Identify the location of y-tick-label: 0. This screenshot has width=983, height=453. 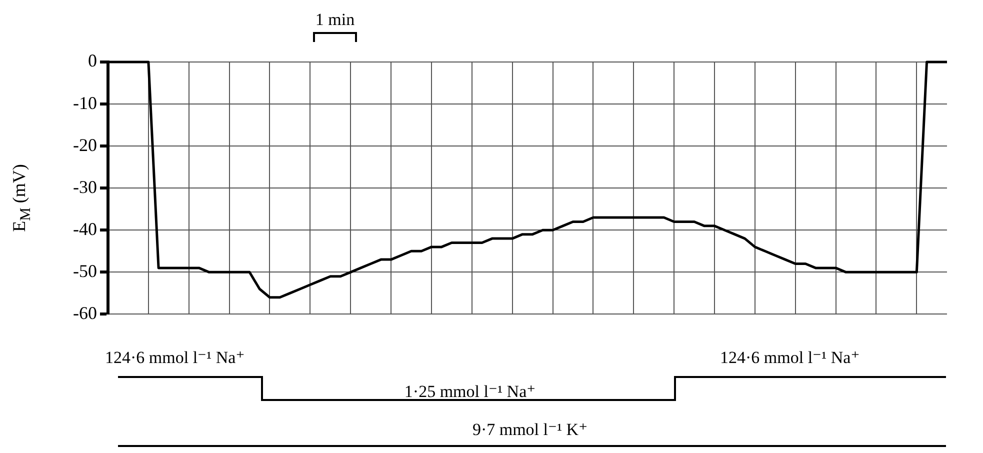
(92, 60).